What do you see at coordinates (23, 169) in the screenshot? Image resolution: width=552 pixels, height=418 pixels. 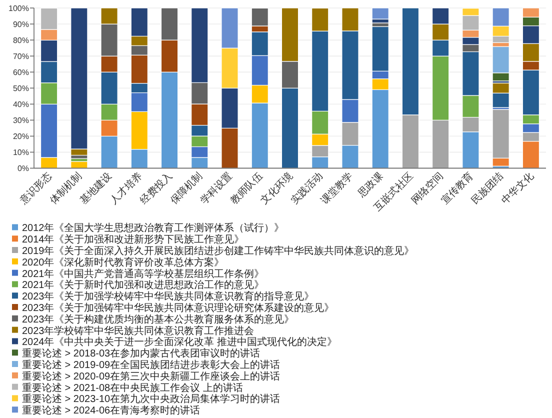 I see `y-tick-label: 0%` at bounding box center [23, 169].